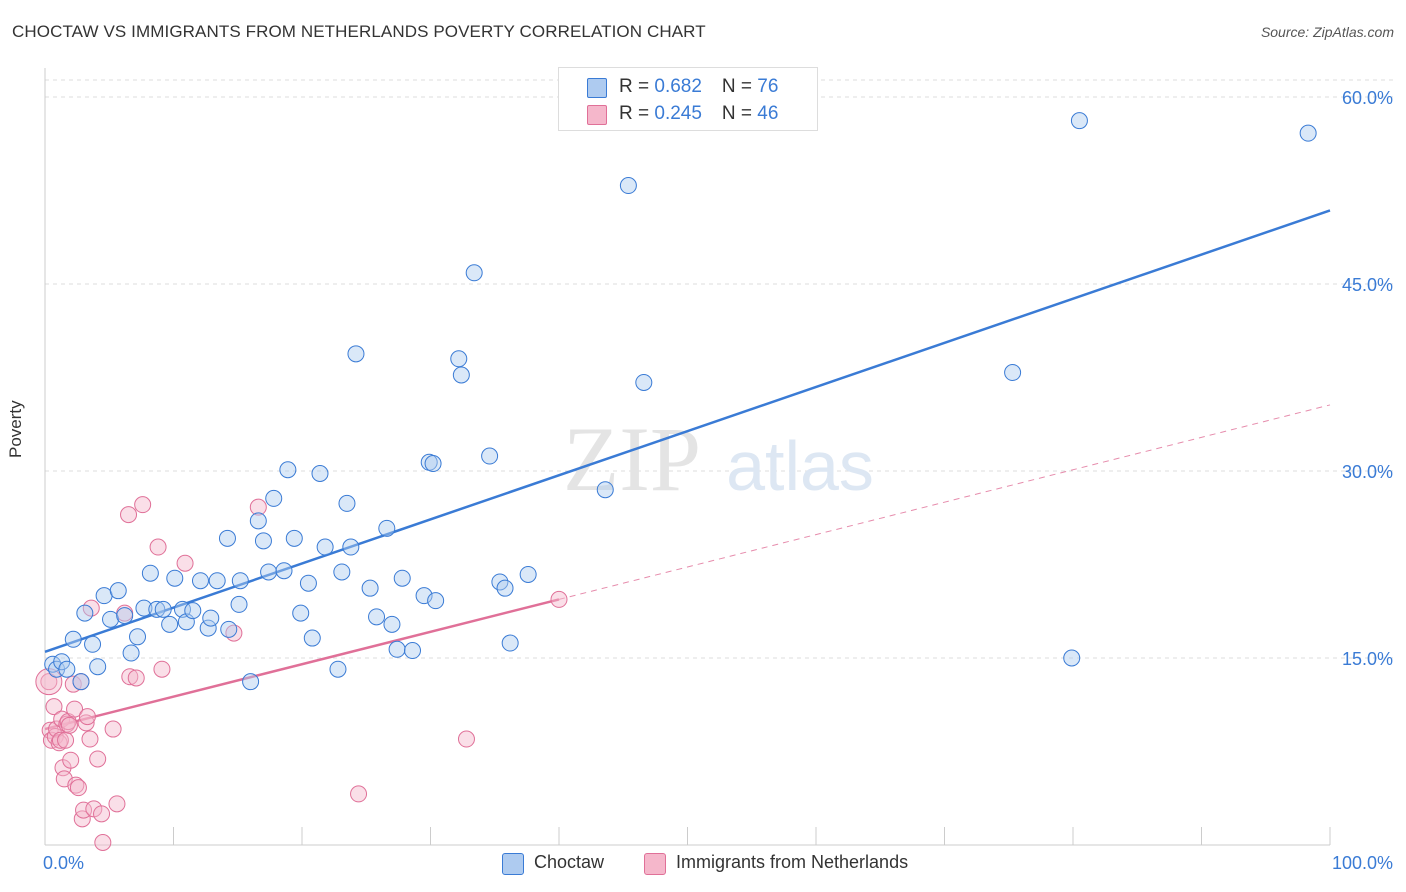 Image resolution: width=1406 pixels, height=892 pixels. What do you see at coordinates (63, 863) in the screenshot?
I see `x-tick-label-min: 0.0%` at bounding box center [63, 863].